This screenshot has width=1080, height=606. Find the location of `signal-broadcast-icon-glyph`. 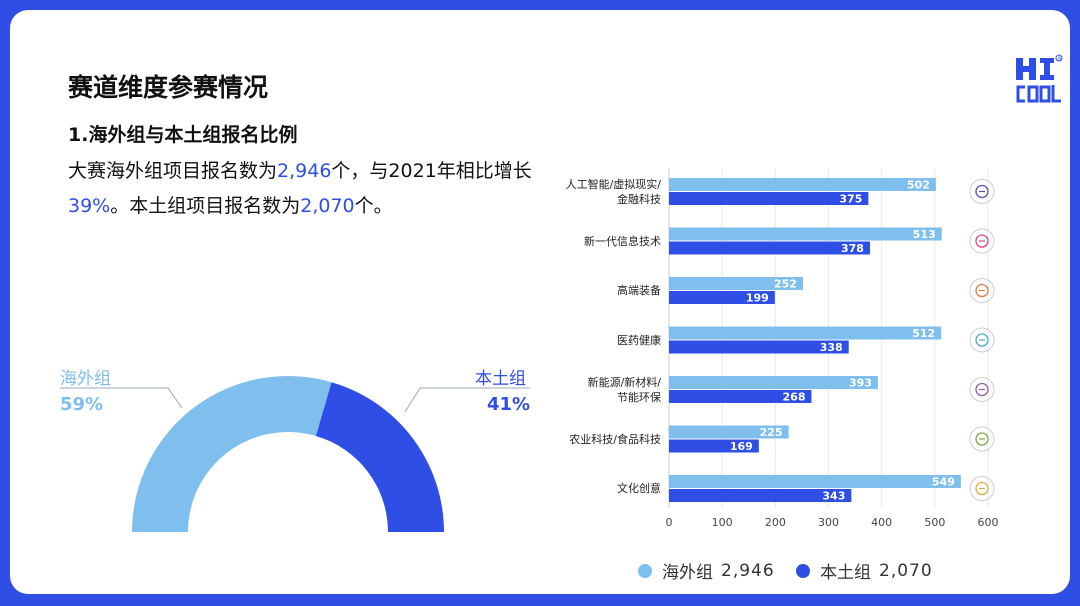

signal-broadcast-icon-glyph is located at coordinates (982, 241).